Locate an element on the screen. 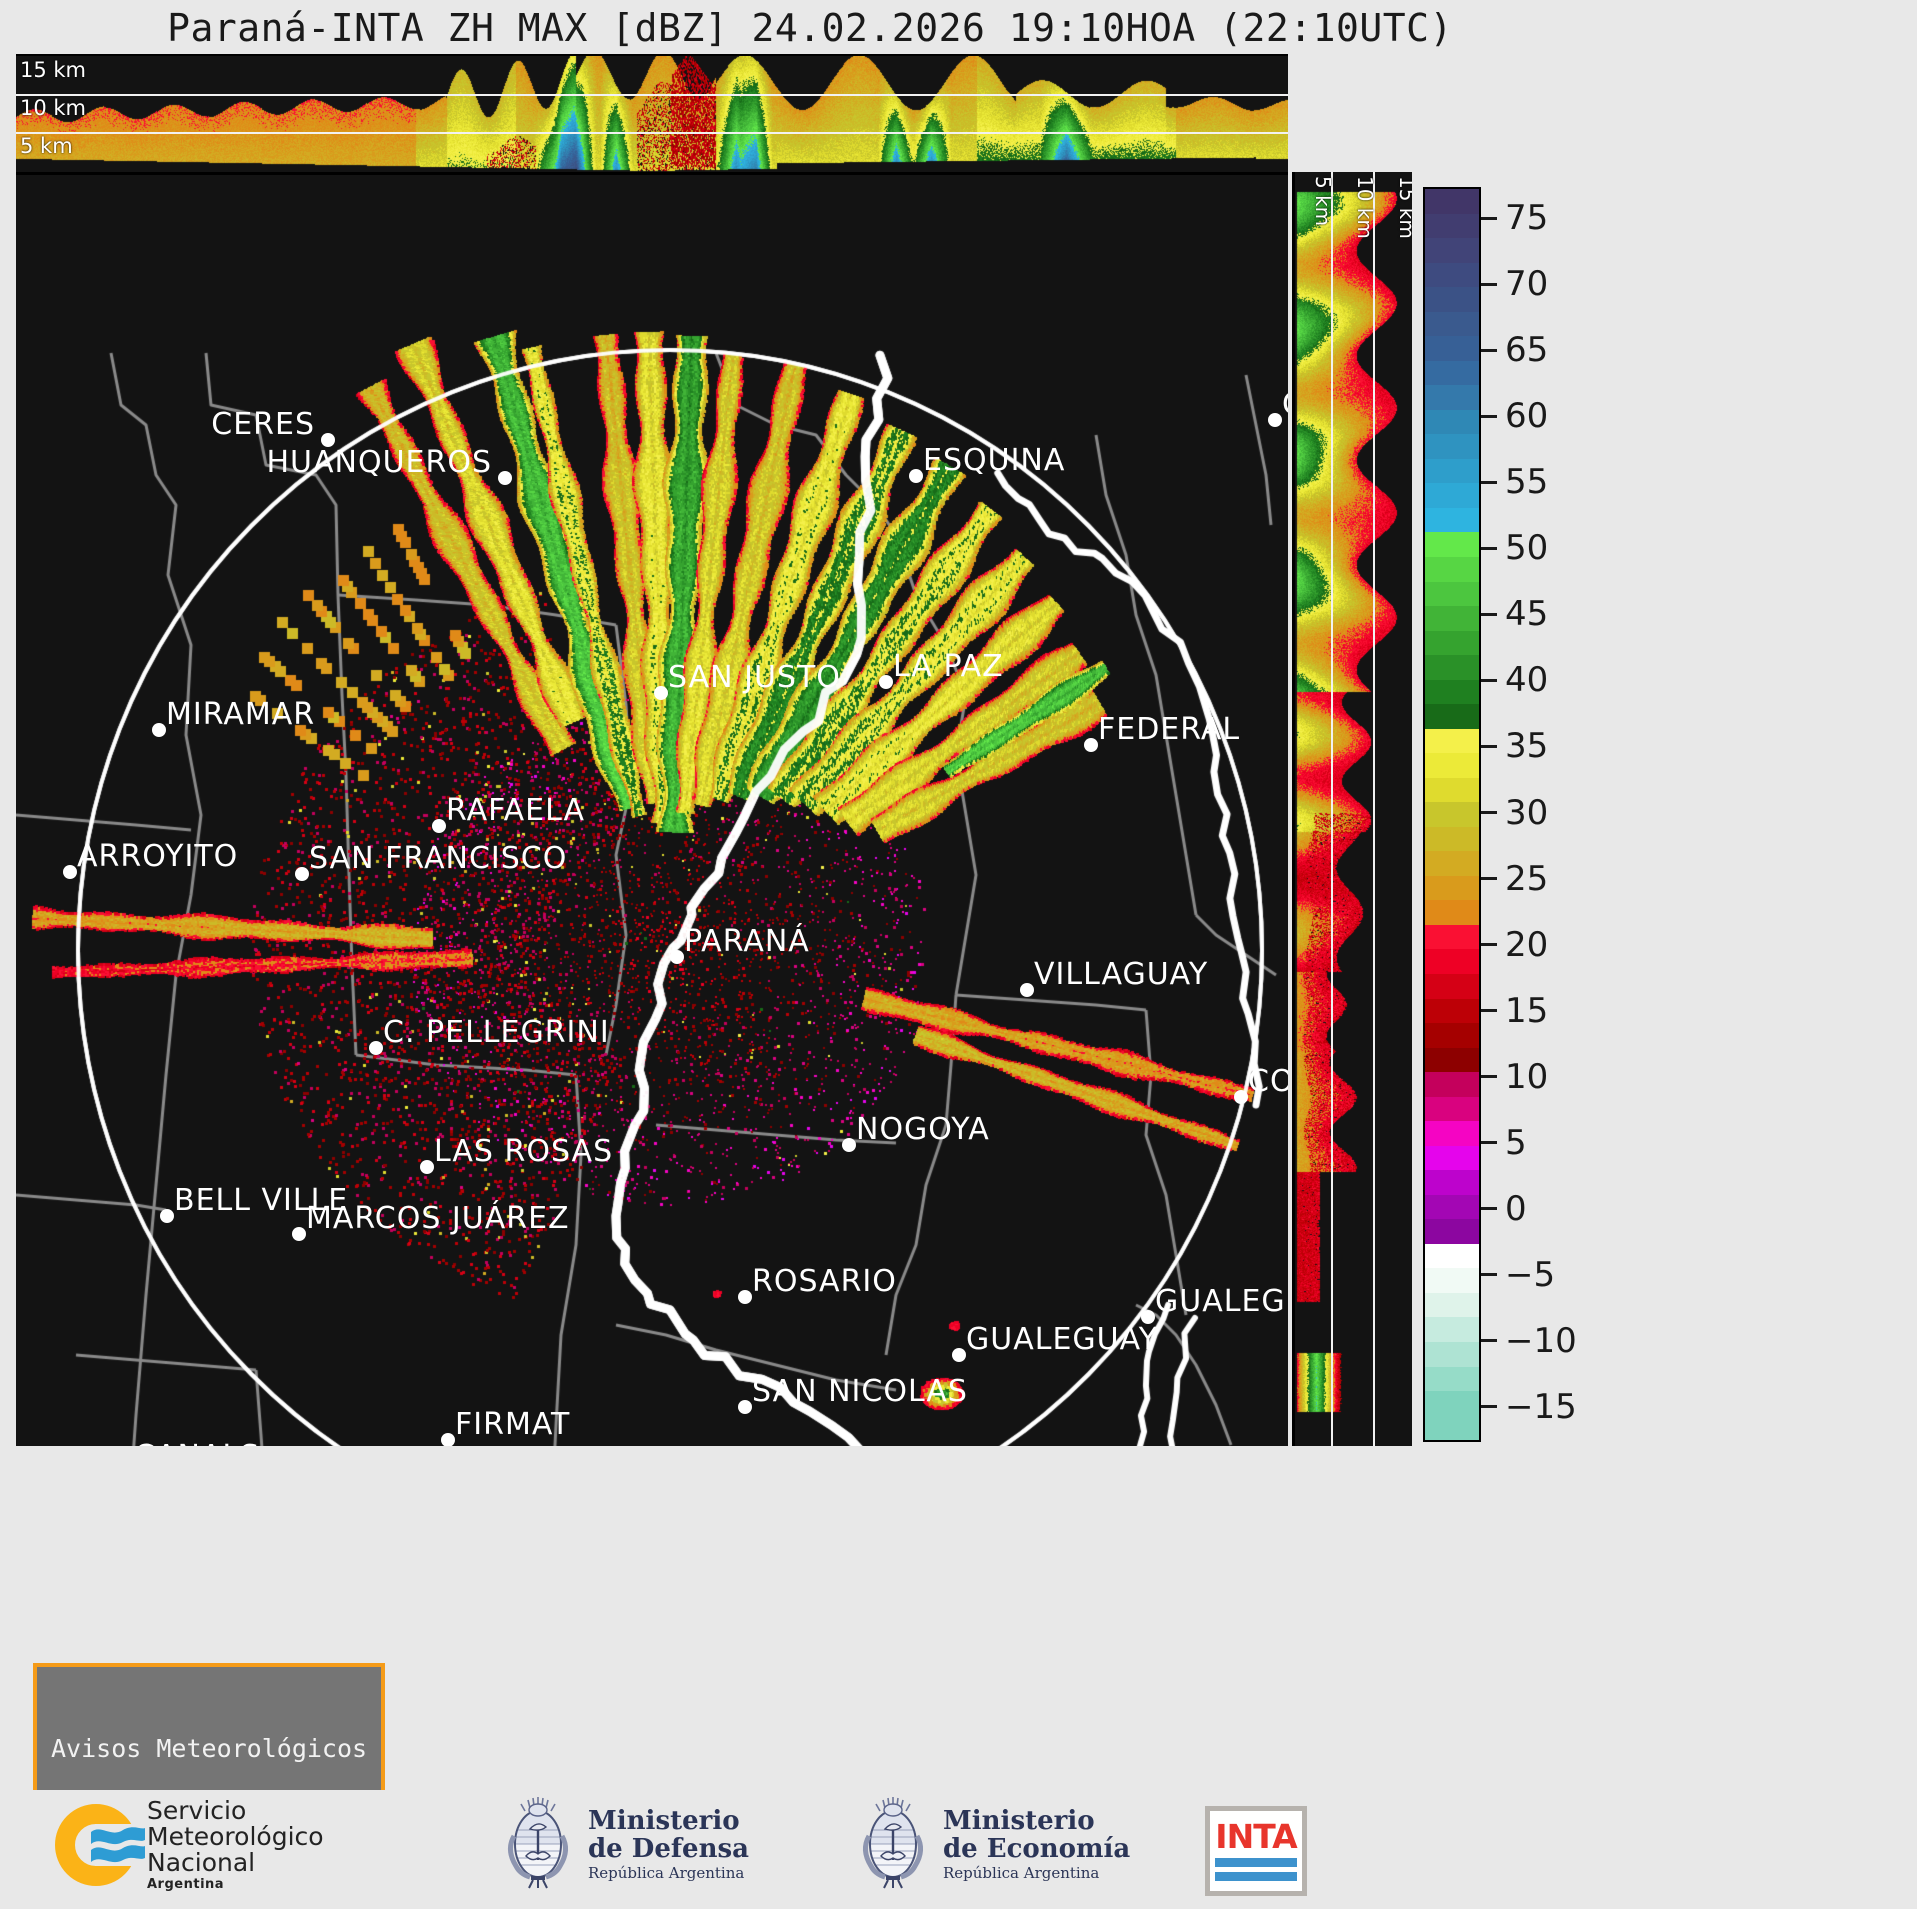 This screenshot has height=1909, width=1917. tick-label: 15 is located at coordinates (1527, 1010).